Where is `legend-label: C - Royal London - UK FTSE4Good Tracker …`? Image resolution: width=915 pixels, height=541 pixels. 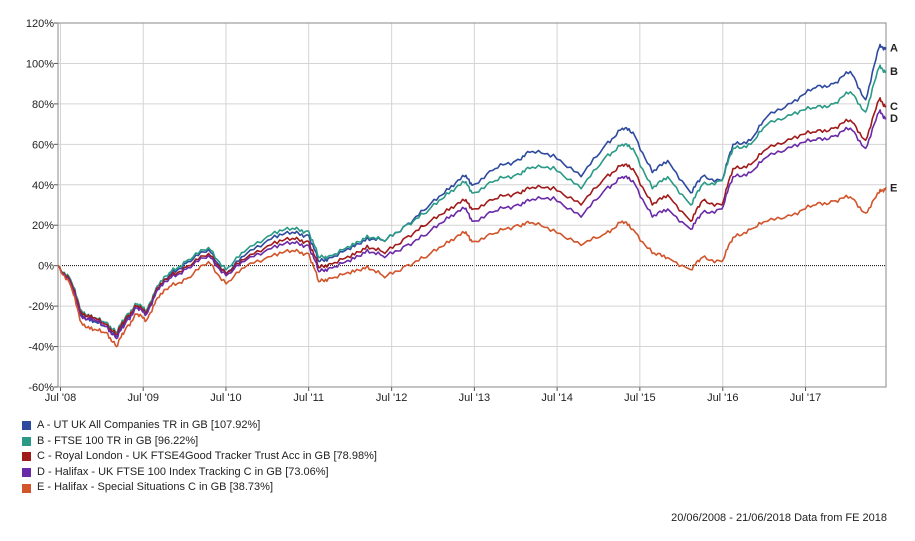 legend-label: C - Royal London - UK FTSE4Good Tracker … is located at coordinates (207, 456).